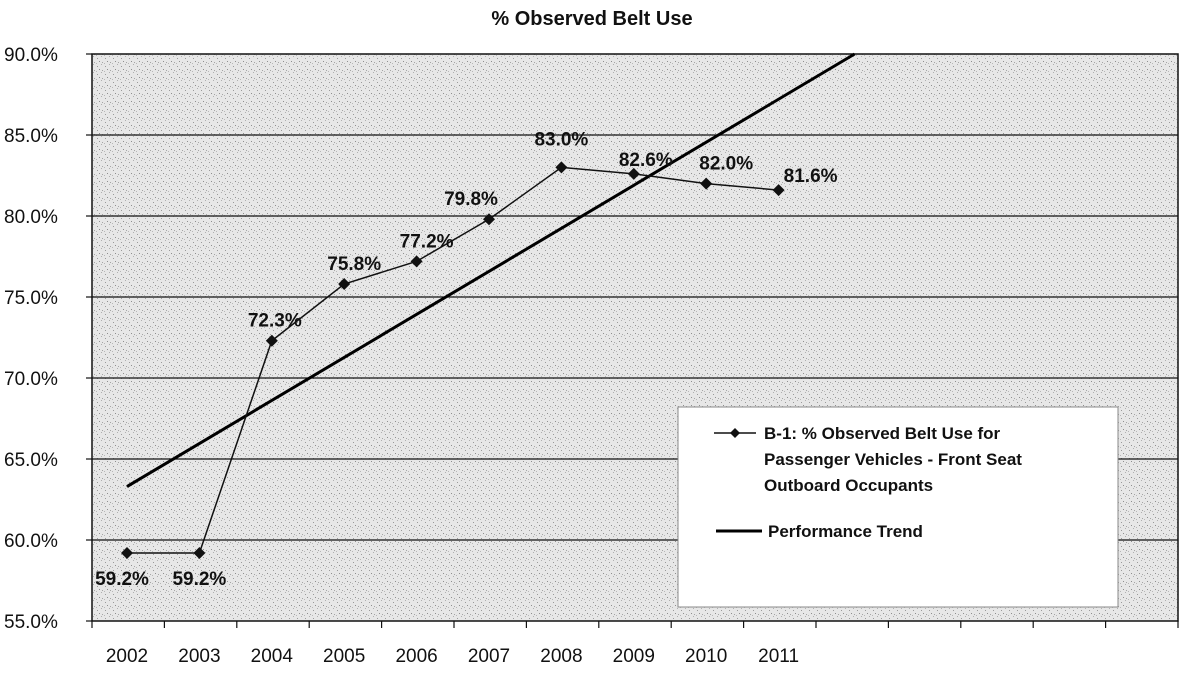  Describe the element at coordinates (31, 622) in the screenshot. I see `y-tick-label: 55.0%` at that location.